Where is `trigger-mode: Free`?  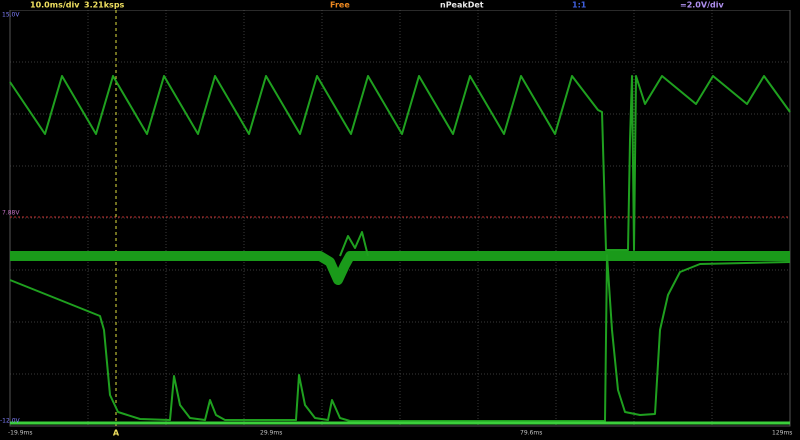
trigger-mode: Free is located at coordinates (340, 5).